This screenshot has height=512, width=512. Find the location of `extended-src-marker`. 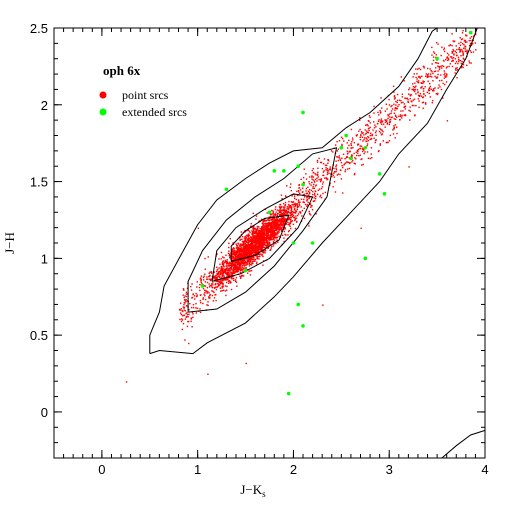

extended-src-marker is located at coordinates (269, 212).